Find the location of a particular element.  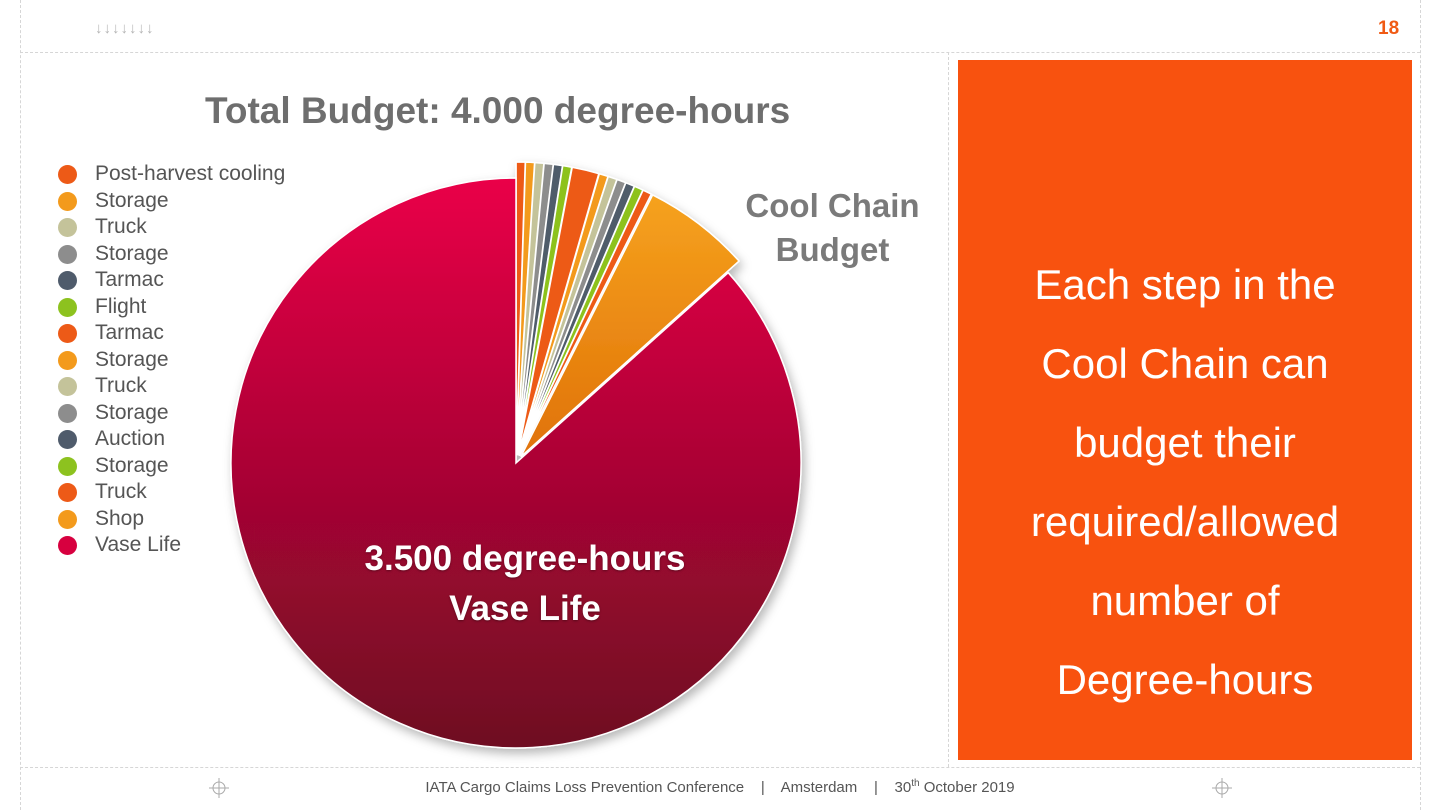

message-line: Each step in the is located at coordinates (1185, 284).